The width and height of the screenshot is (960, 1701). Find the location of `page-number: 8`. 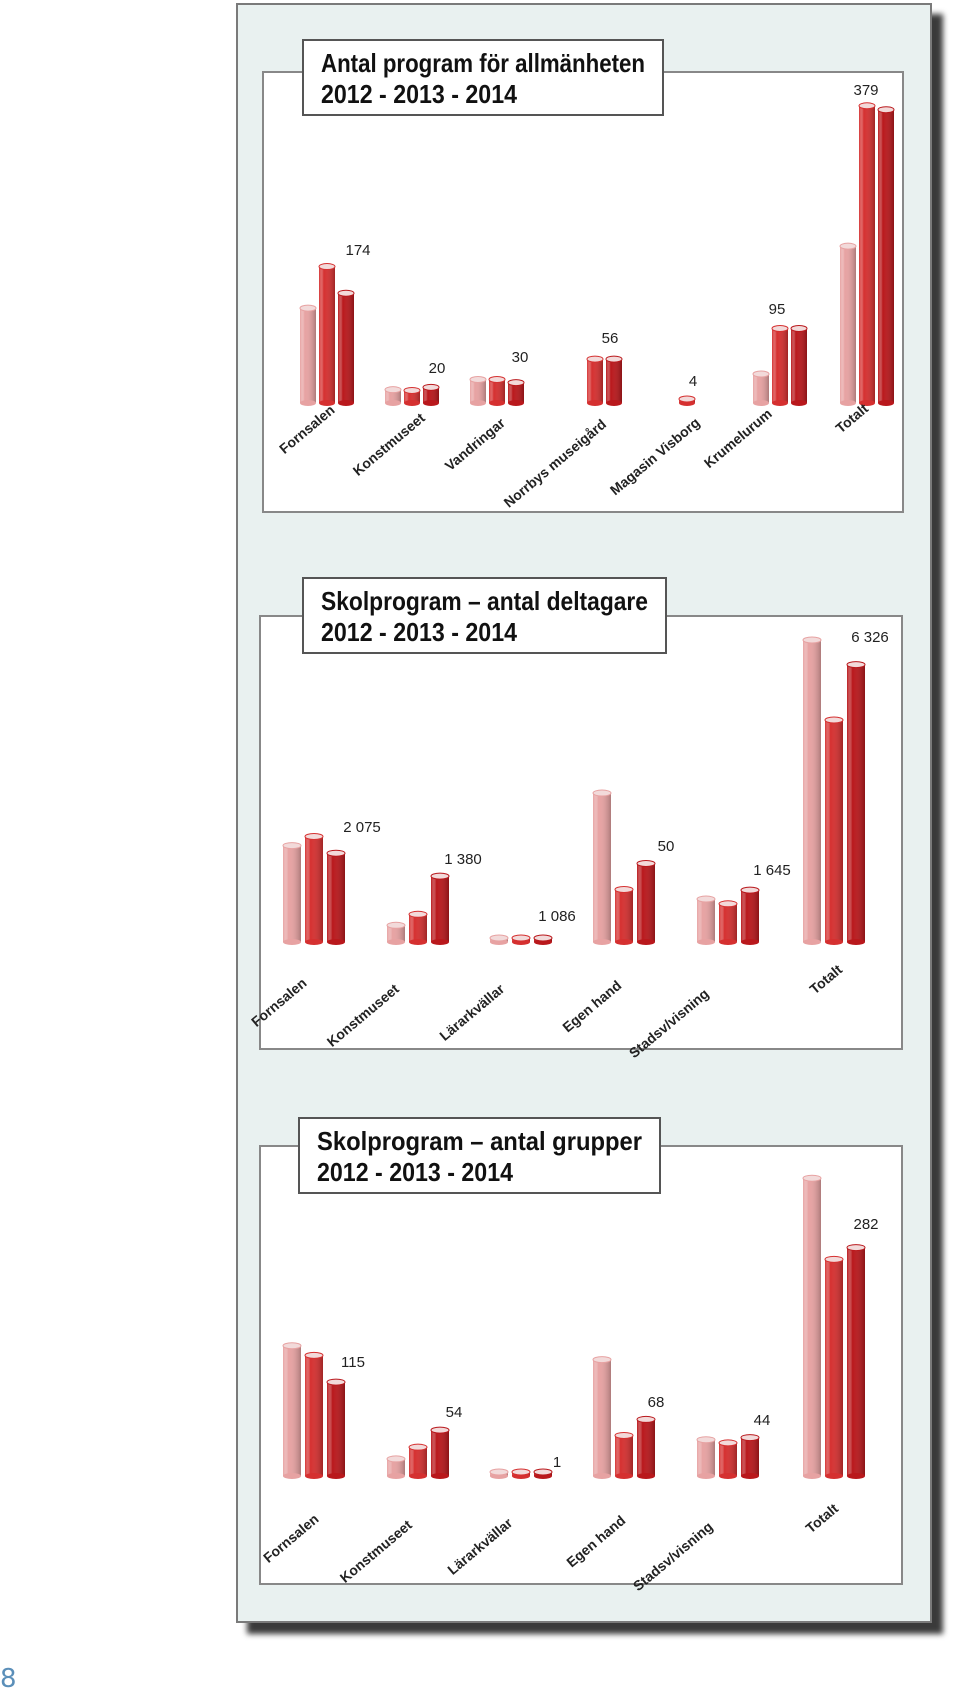

page-number: 8 is located at coordinates (8, 1679).